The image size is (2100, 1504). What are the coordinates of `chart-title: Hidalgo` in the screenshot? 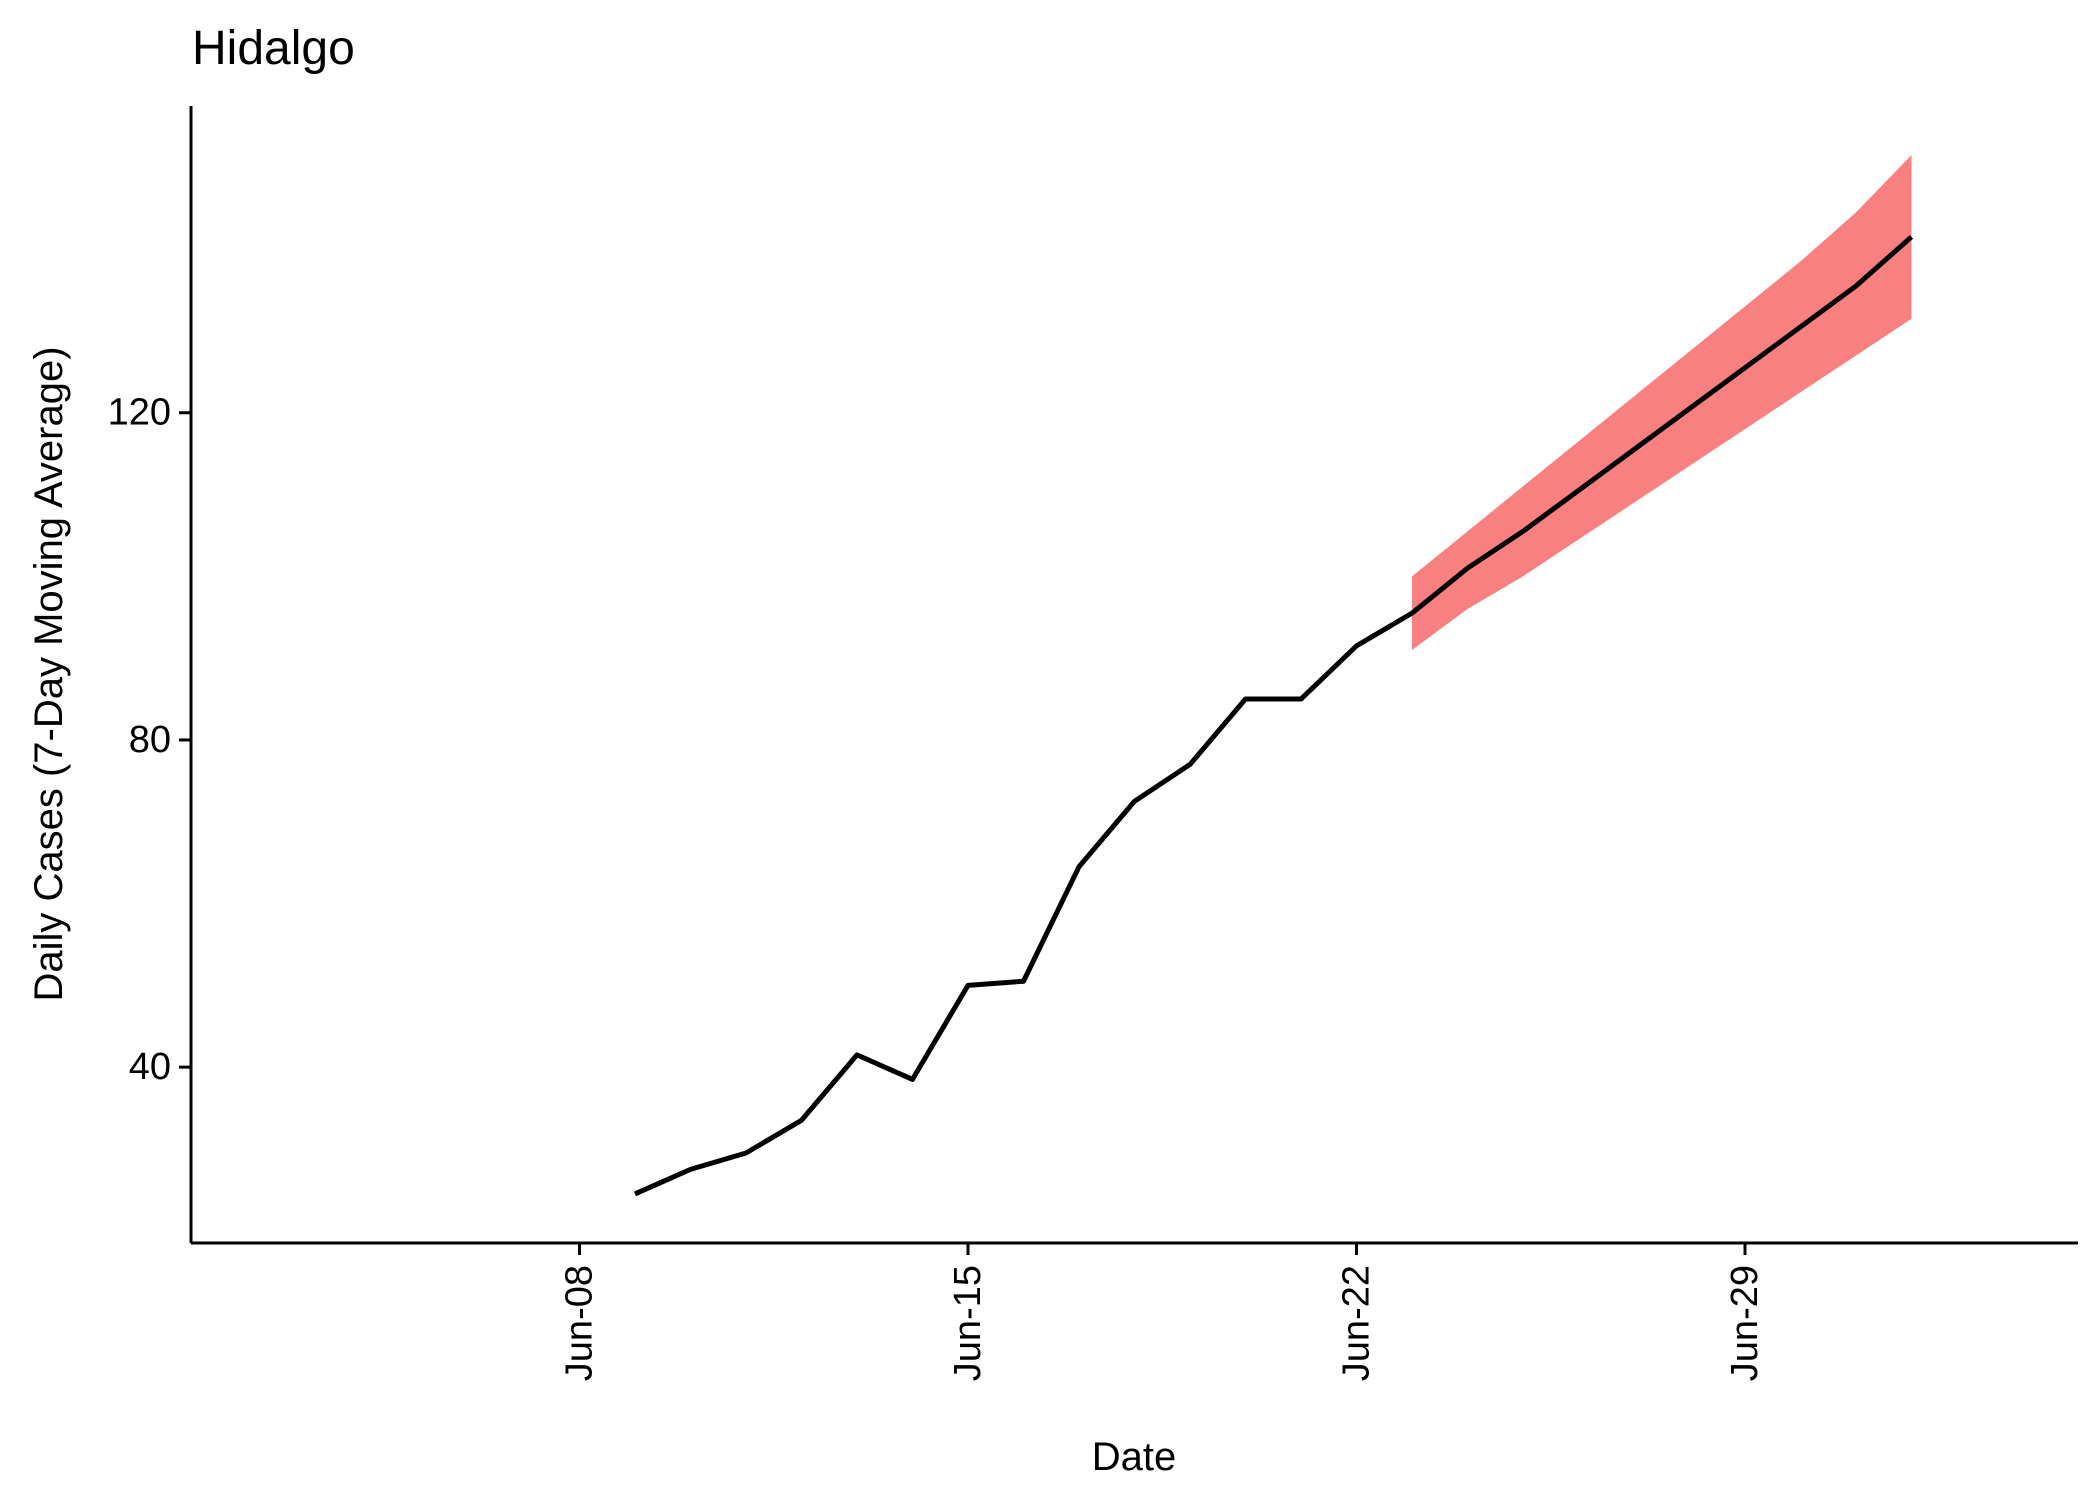 It's located at (273, 48).